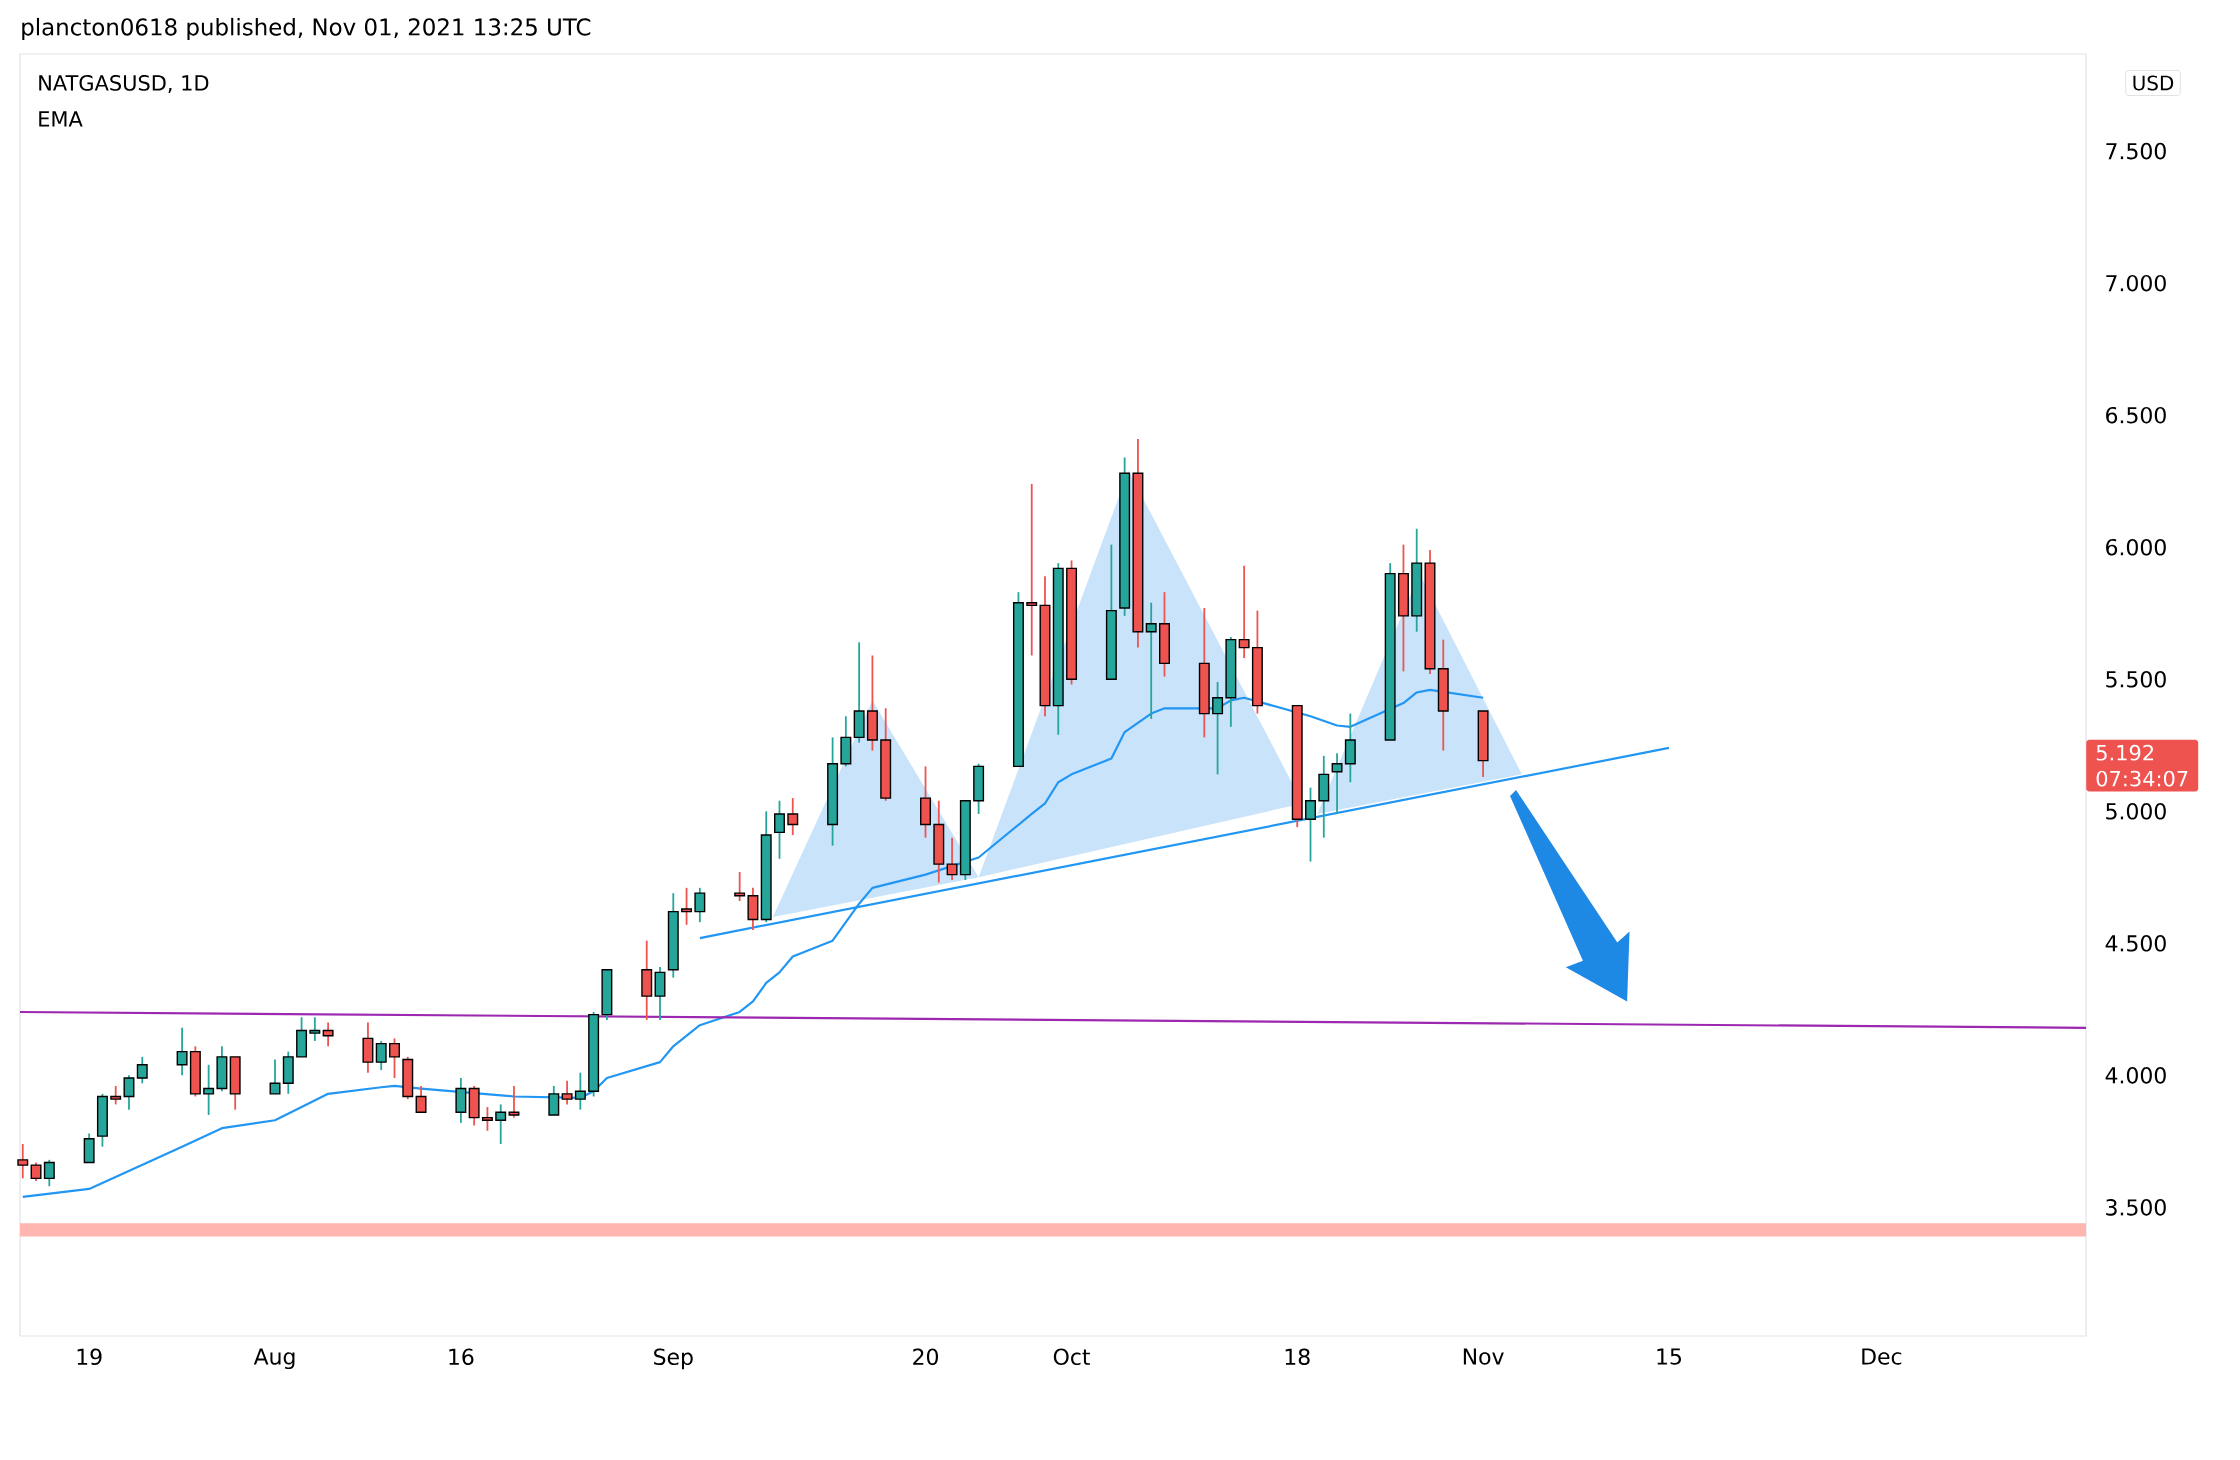 This screenshot has height=1460, width=2240. What do you see at coordinates (89, 1357) in the screenshot?
I see `x-tick-label: 19` at bounding box center [89, 1357].